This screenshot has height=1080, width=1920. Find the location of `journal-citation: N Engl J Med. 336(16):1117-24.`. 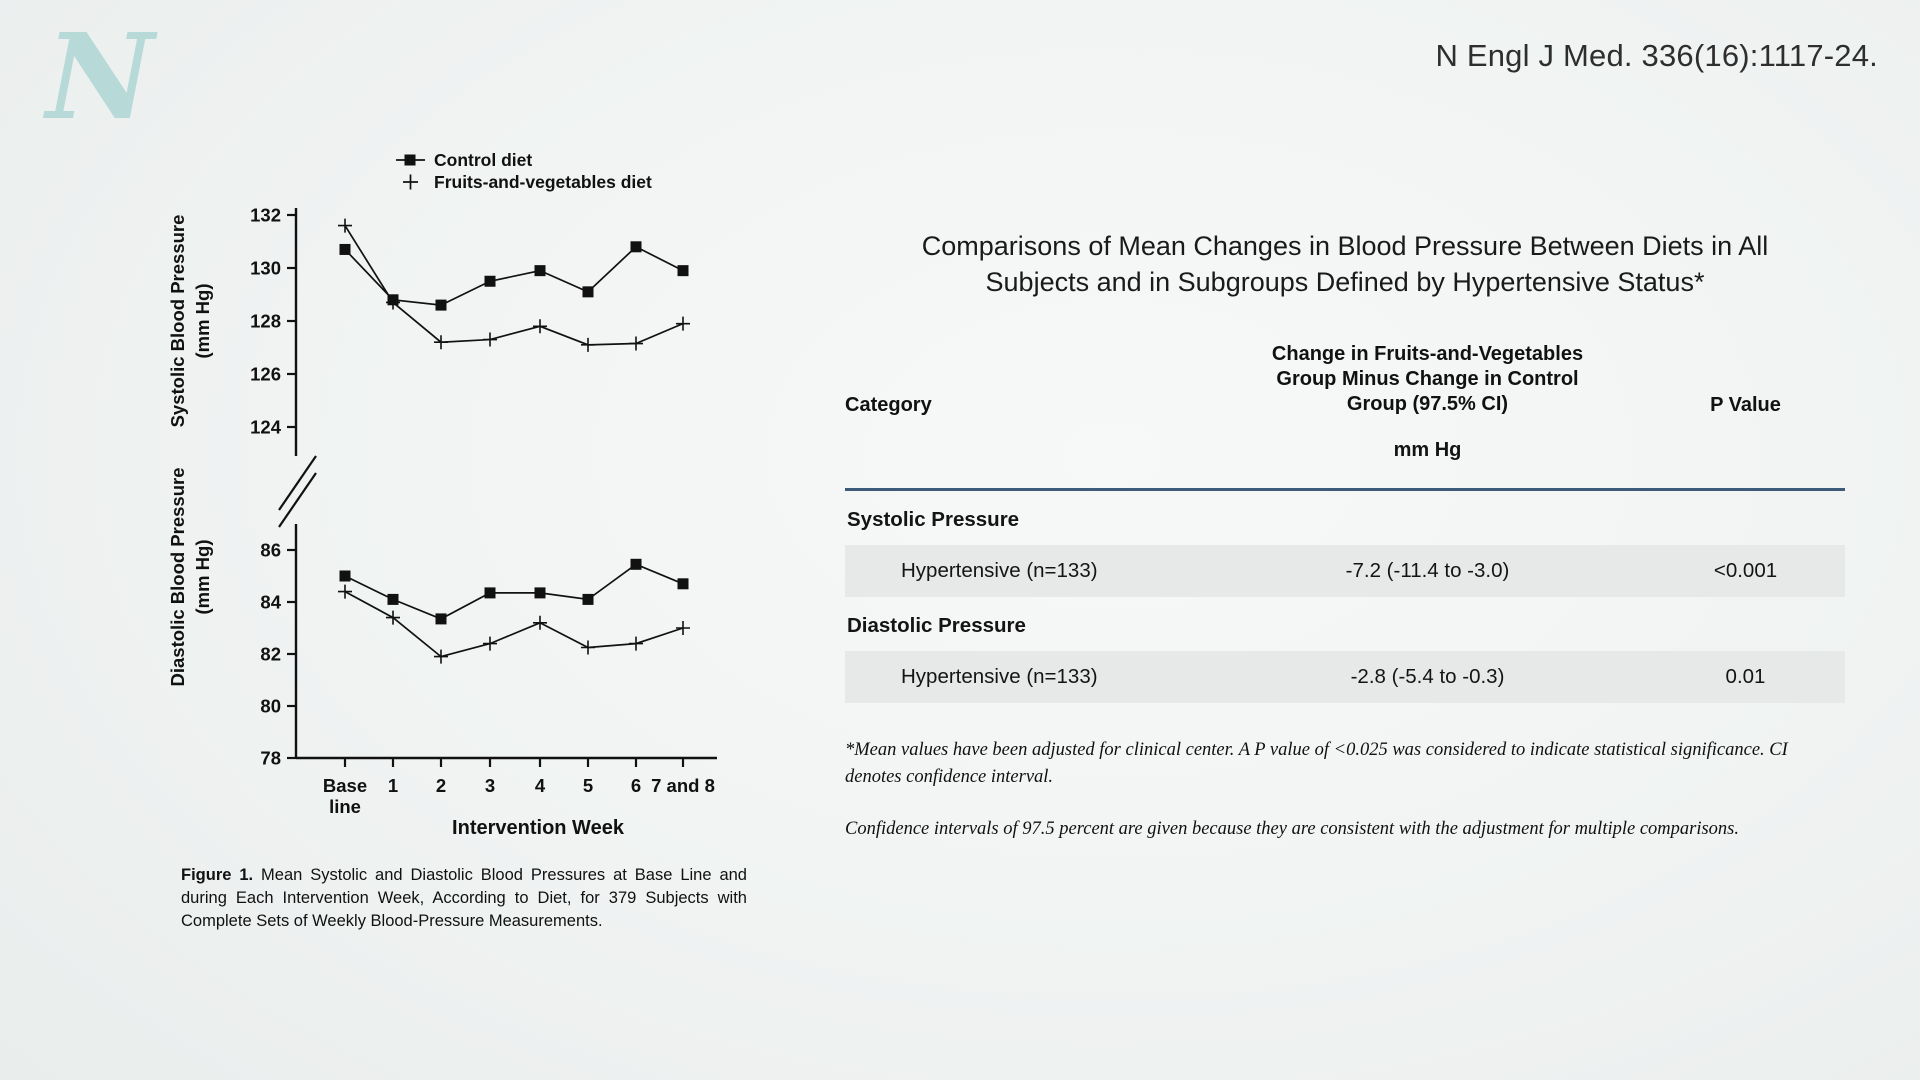

journal-citation: N Engl J Med. 336(16):1117-24. is located at coordinates (1656, 55).